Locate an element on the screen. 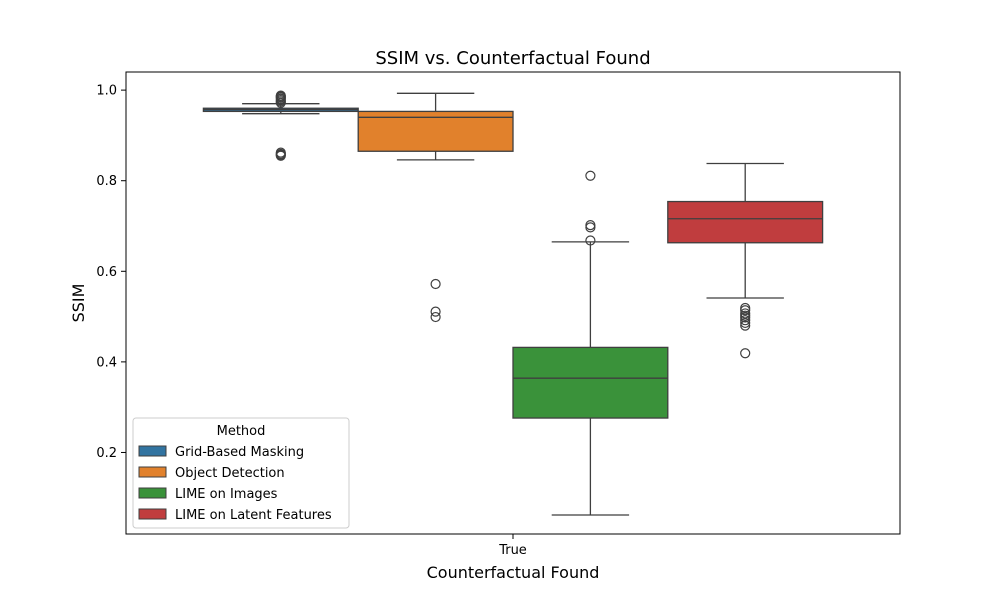 The width and height of the screenshot is (1000, 600). y-axis-label: SSIM is located at coordinates (78, 303).